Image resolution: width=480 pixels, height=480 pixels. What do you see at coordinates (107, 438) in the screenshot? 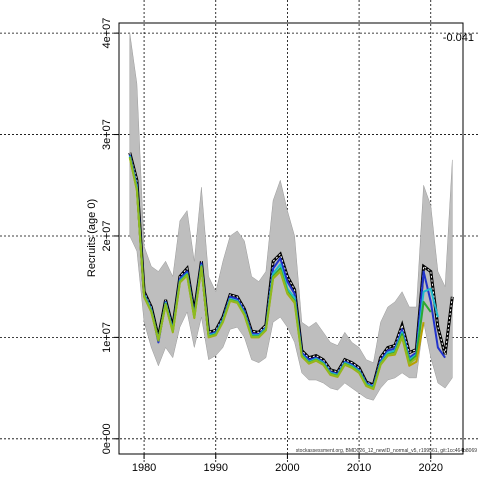
I see `y-tick-label: 0e+00` at bounding box center [107, 438].